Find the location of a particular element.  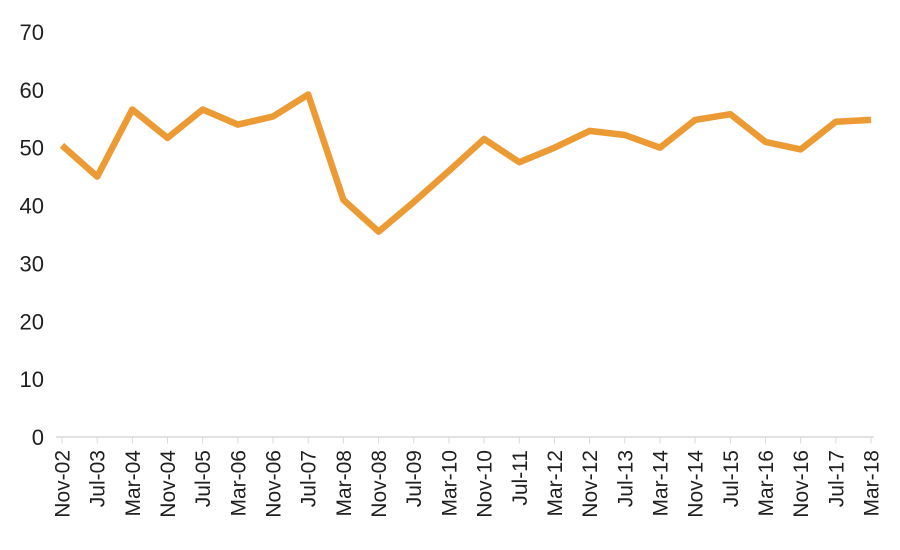

x-axis-tick-label: Mar-08 is located at coordinates (344, 483).